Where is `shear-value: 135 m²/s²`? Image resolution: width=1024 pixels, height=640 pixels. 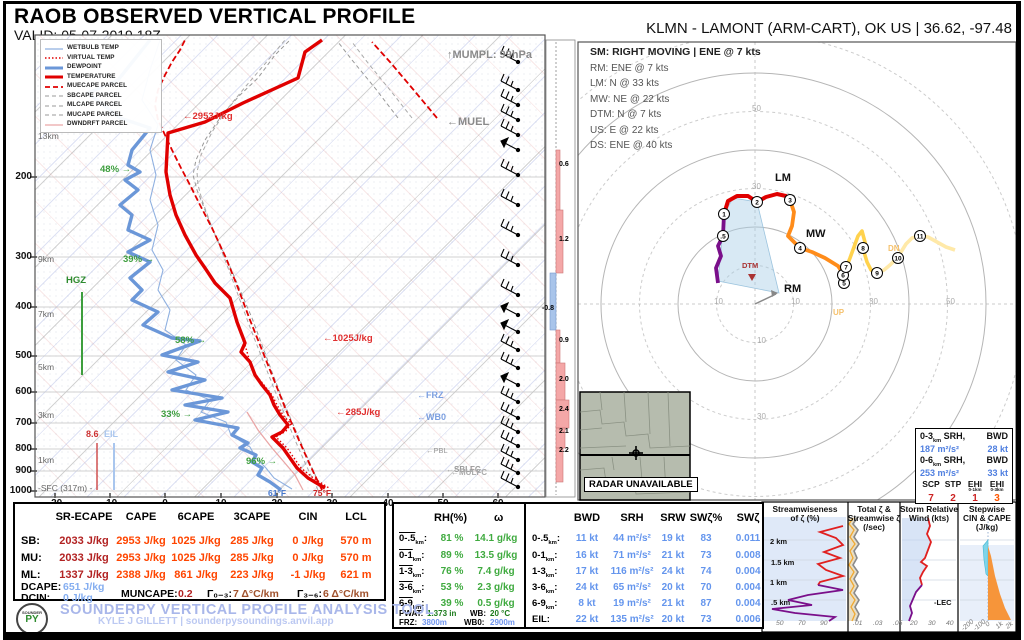
shear-value: 135 m²/s² is located at coordinates (632, 619).